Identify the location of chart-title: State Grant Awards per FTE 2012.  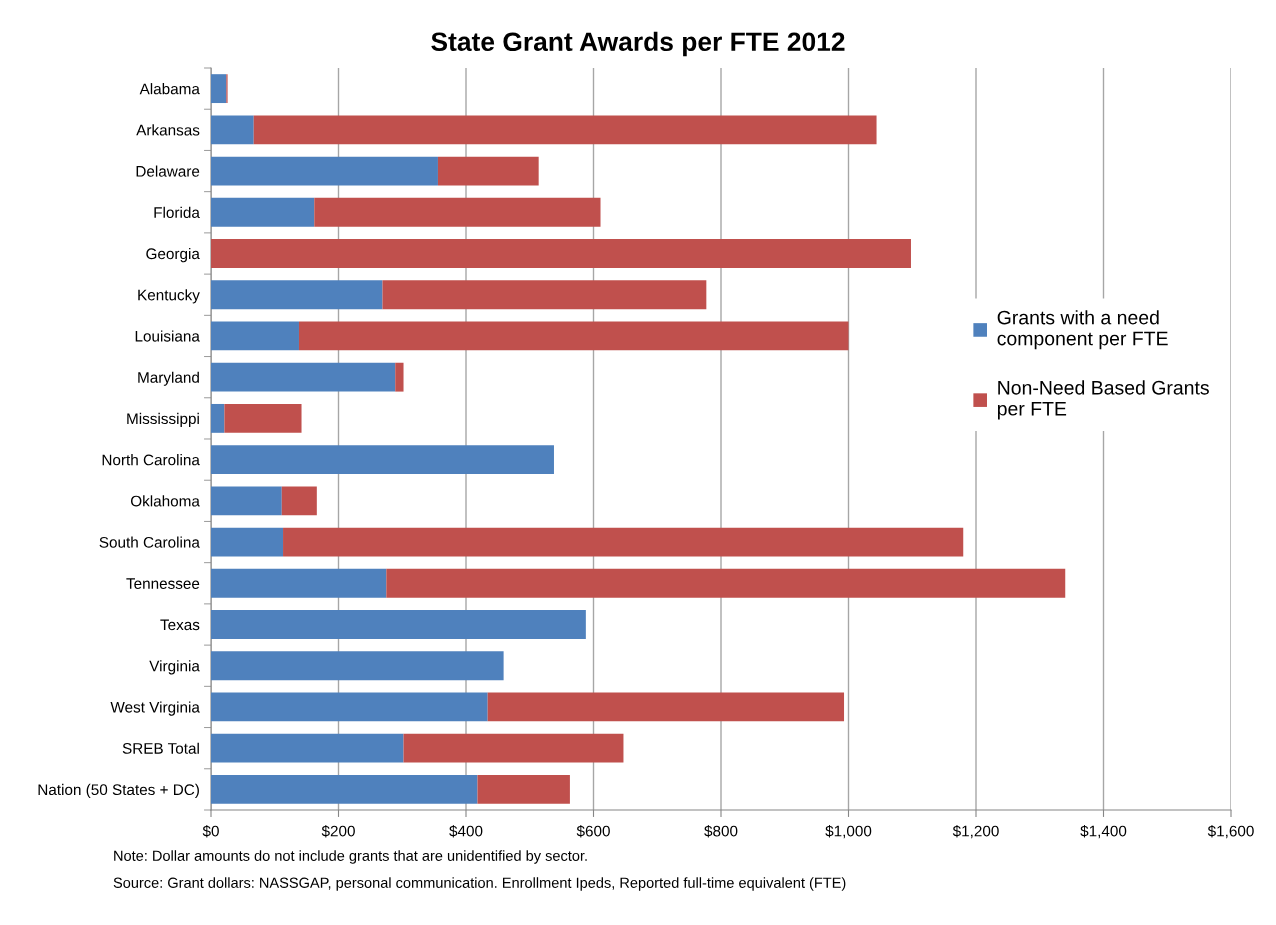
(638, 44).